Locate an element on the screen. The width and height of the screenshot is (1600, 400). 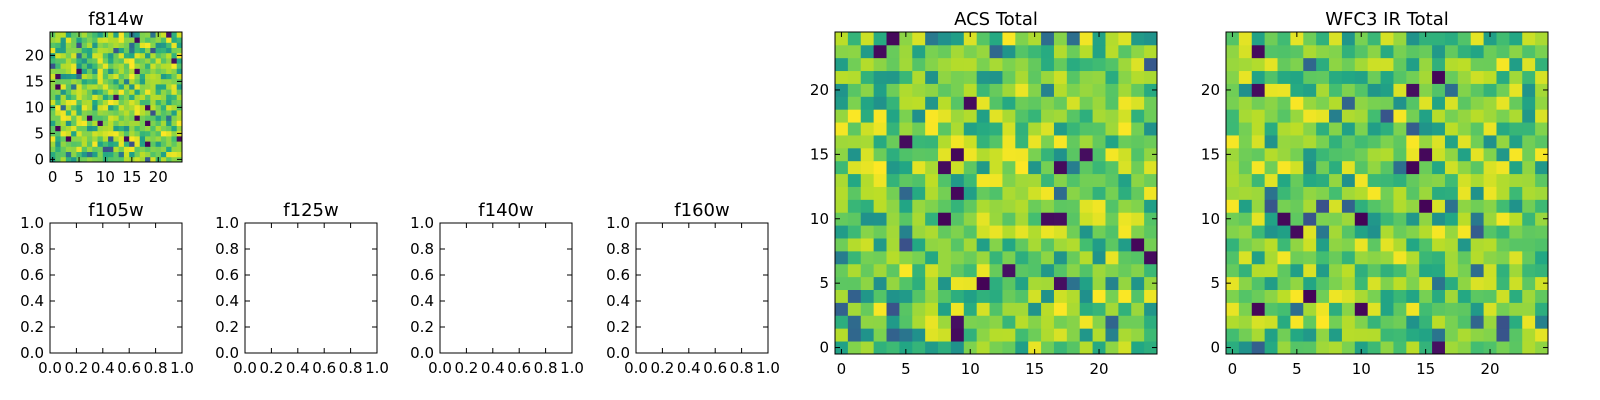
x-tick-label: 0.0 is located at coordinates (440, 368).